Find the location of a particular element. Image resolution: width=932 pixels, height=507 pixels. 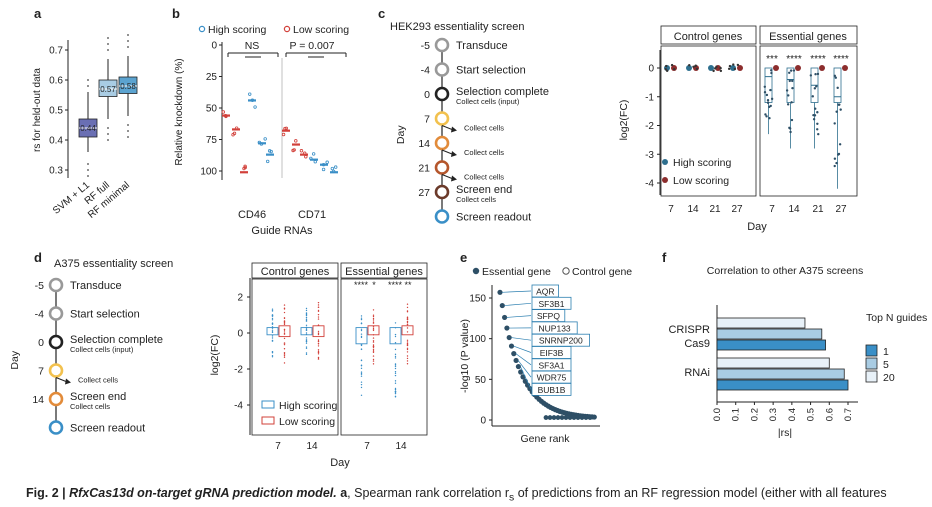

caption-body: , Spearman rank correlation r is located at coordinates (428, 493).